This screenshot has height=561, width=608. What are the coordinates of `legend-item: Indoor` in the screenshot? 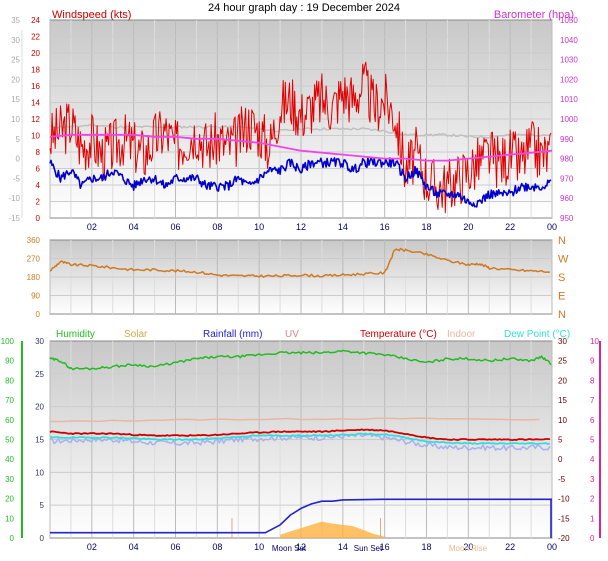 It's located at (461, 334).